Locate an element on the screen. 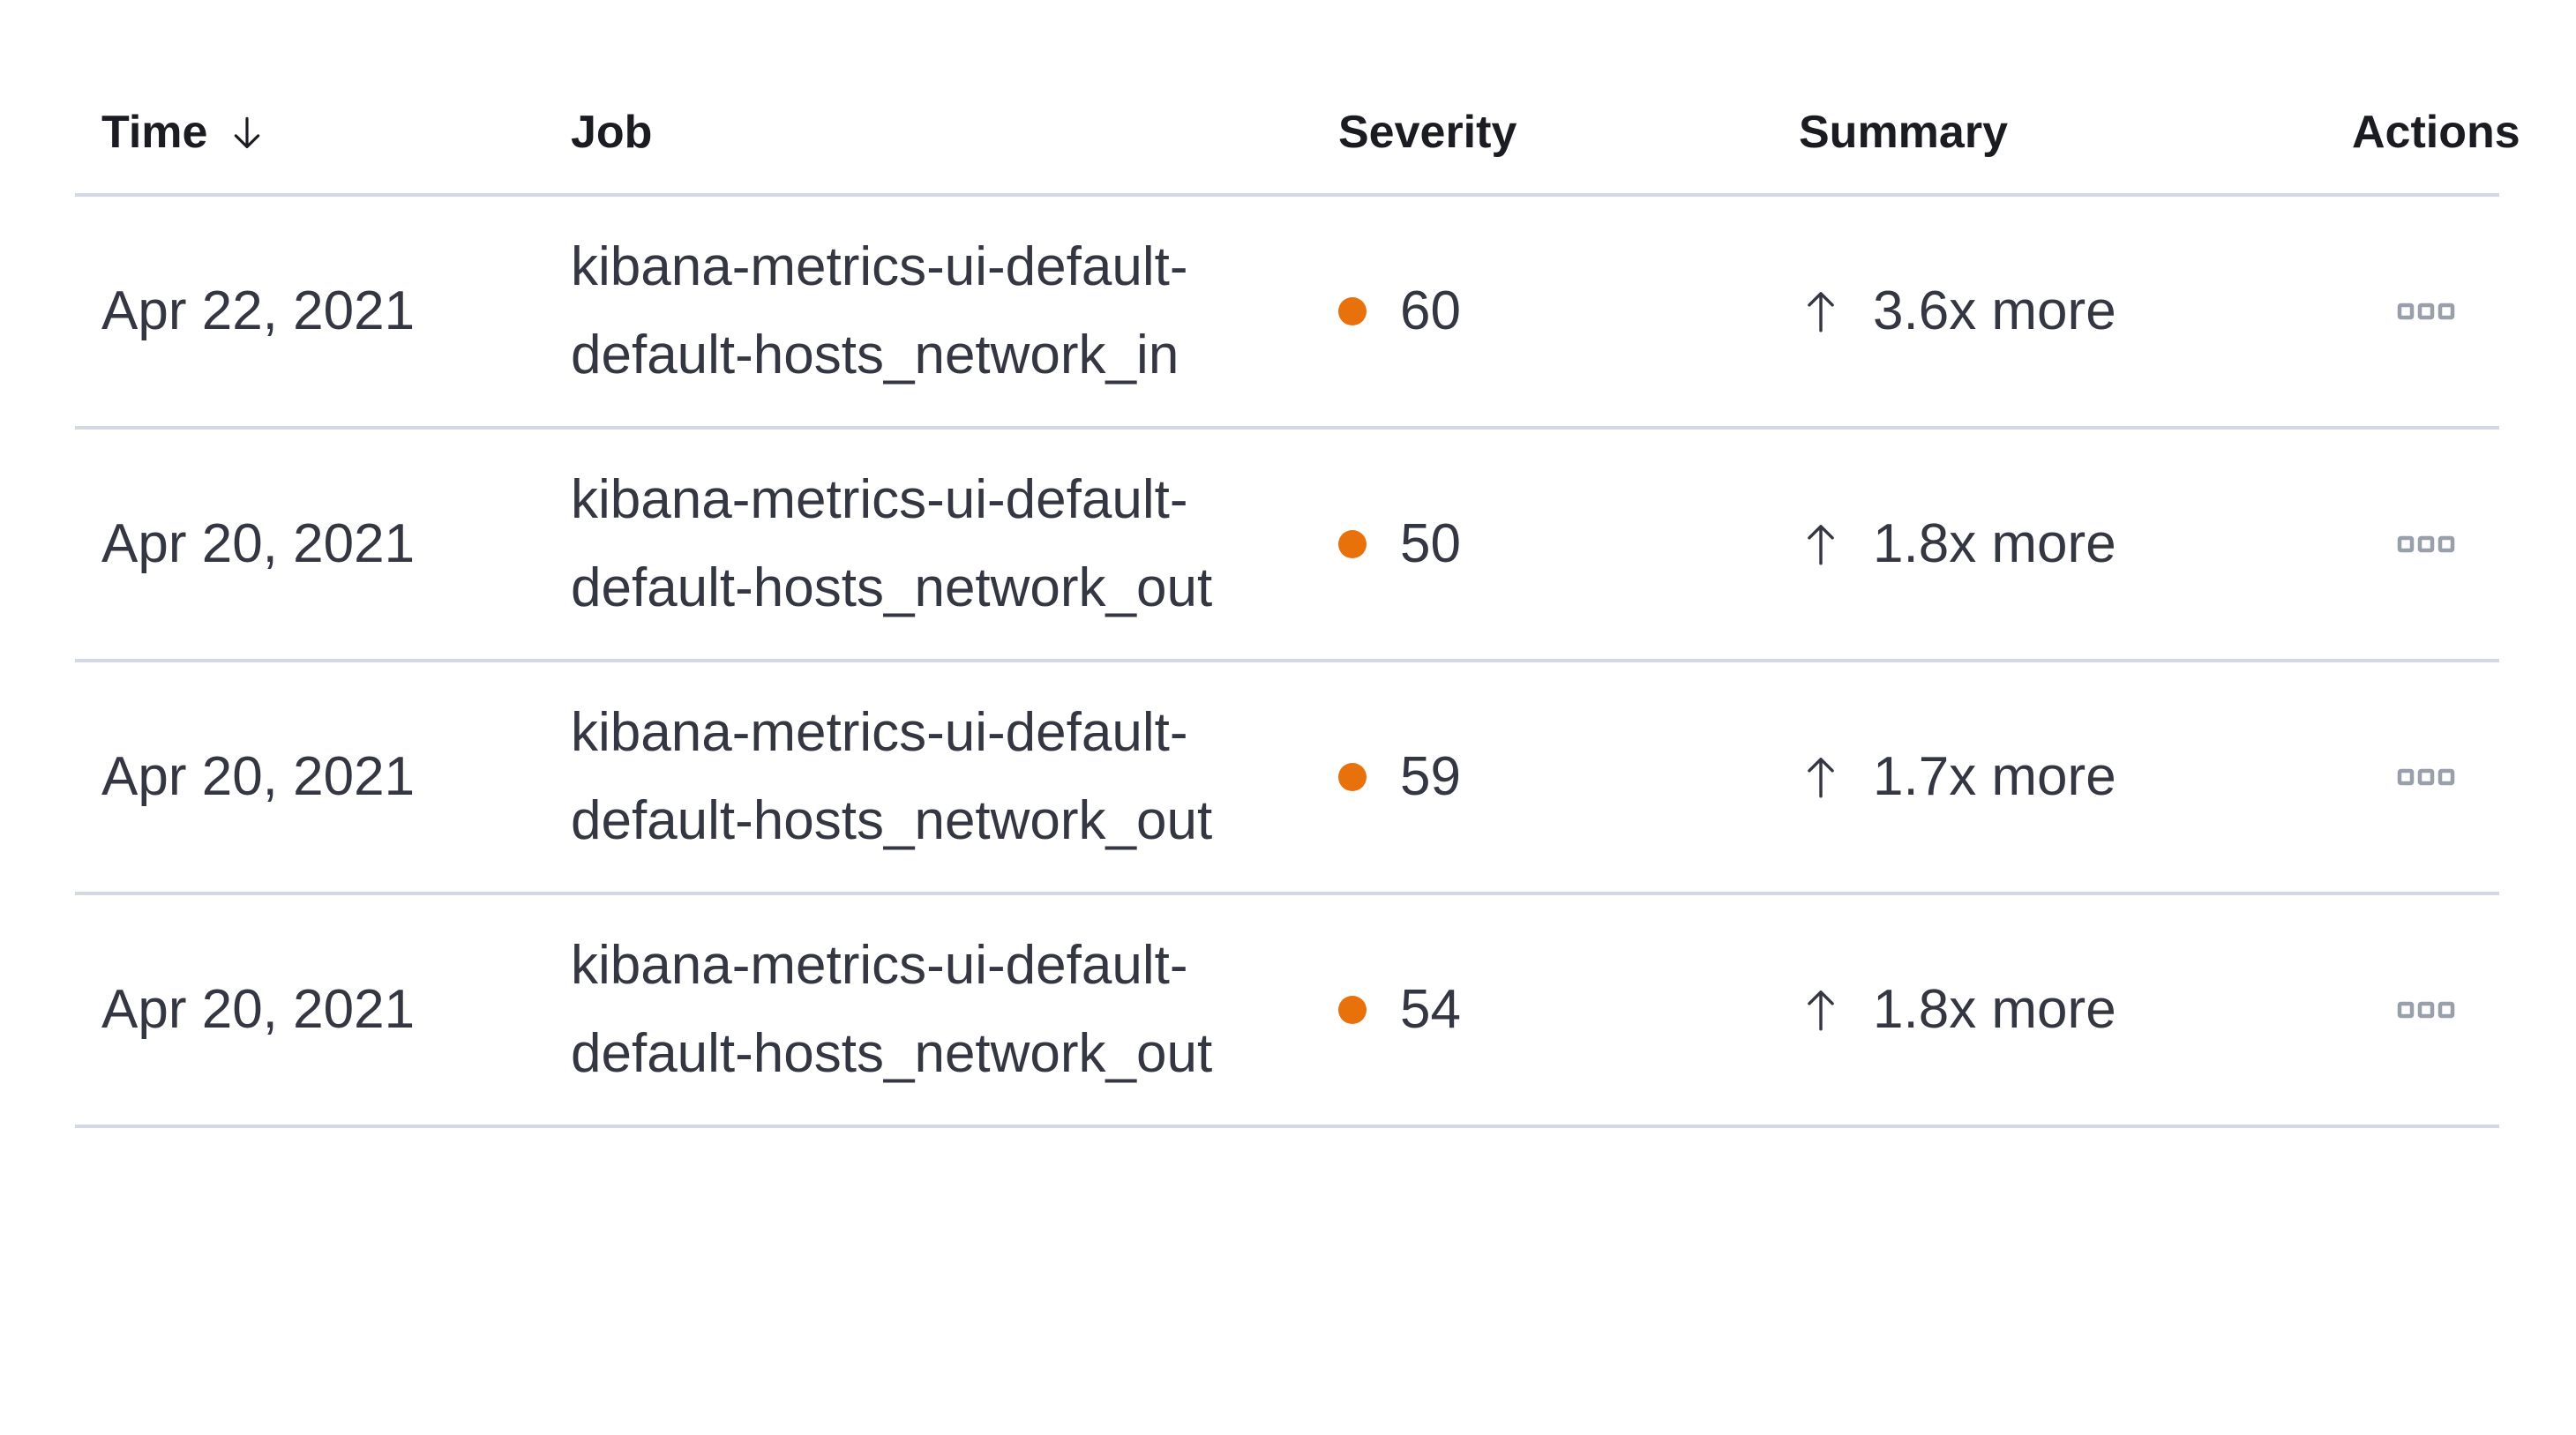 The height and width of the screenshot is (1435, 2576). cell-summary: 3.6x more is located at coordinates (2048, 311).